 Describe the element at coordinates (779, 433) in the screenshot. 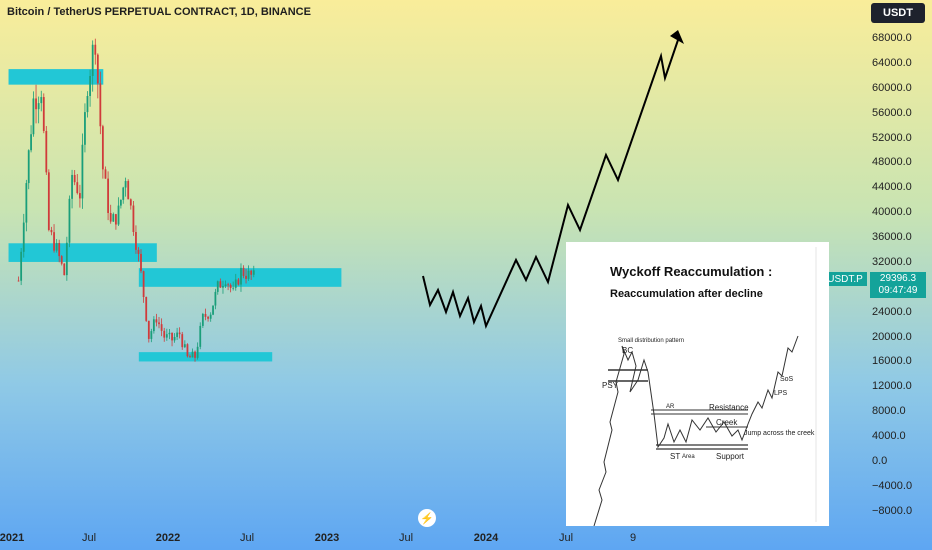

I see `diagram-label-jump: Jump across the creek` at that location.